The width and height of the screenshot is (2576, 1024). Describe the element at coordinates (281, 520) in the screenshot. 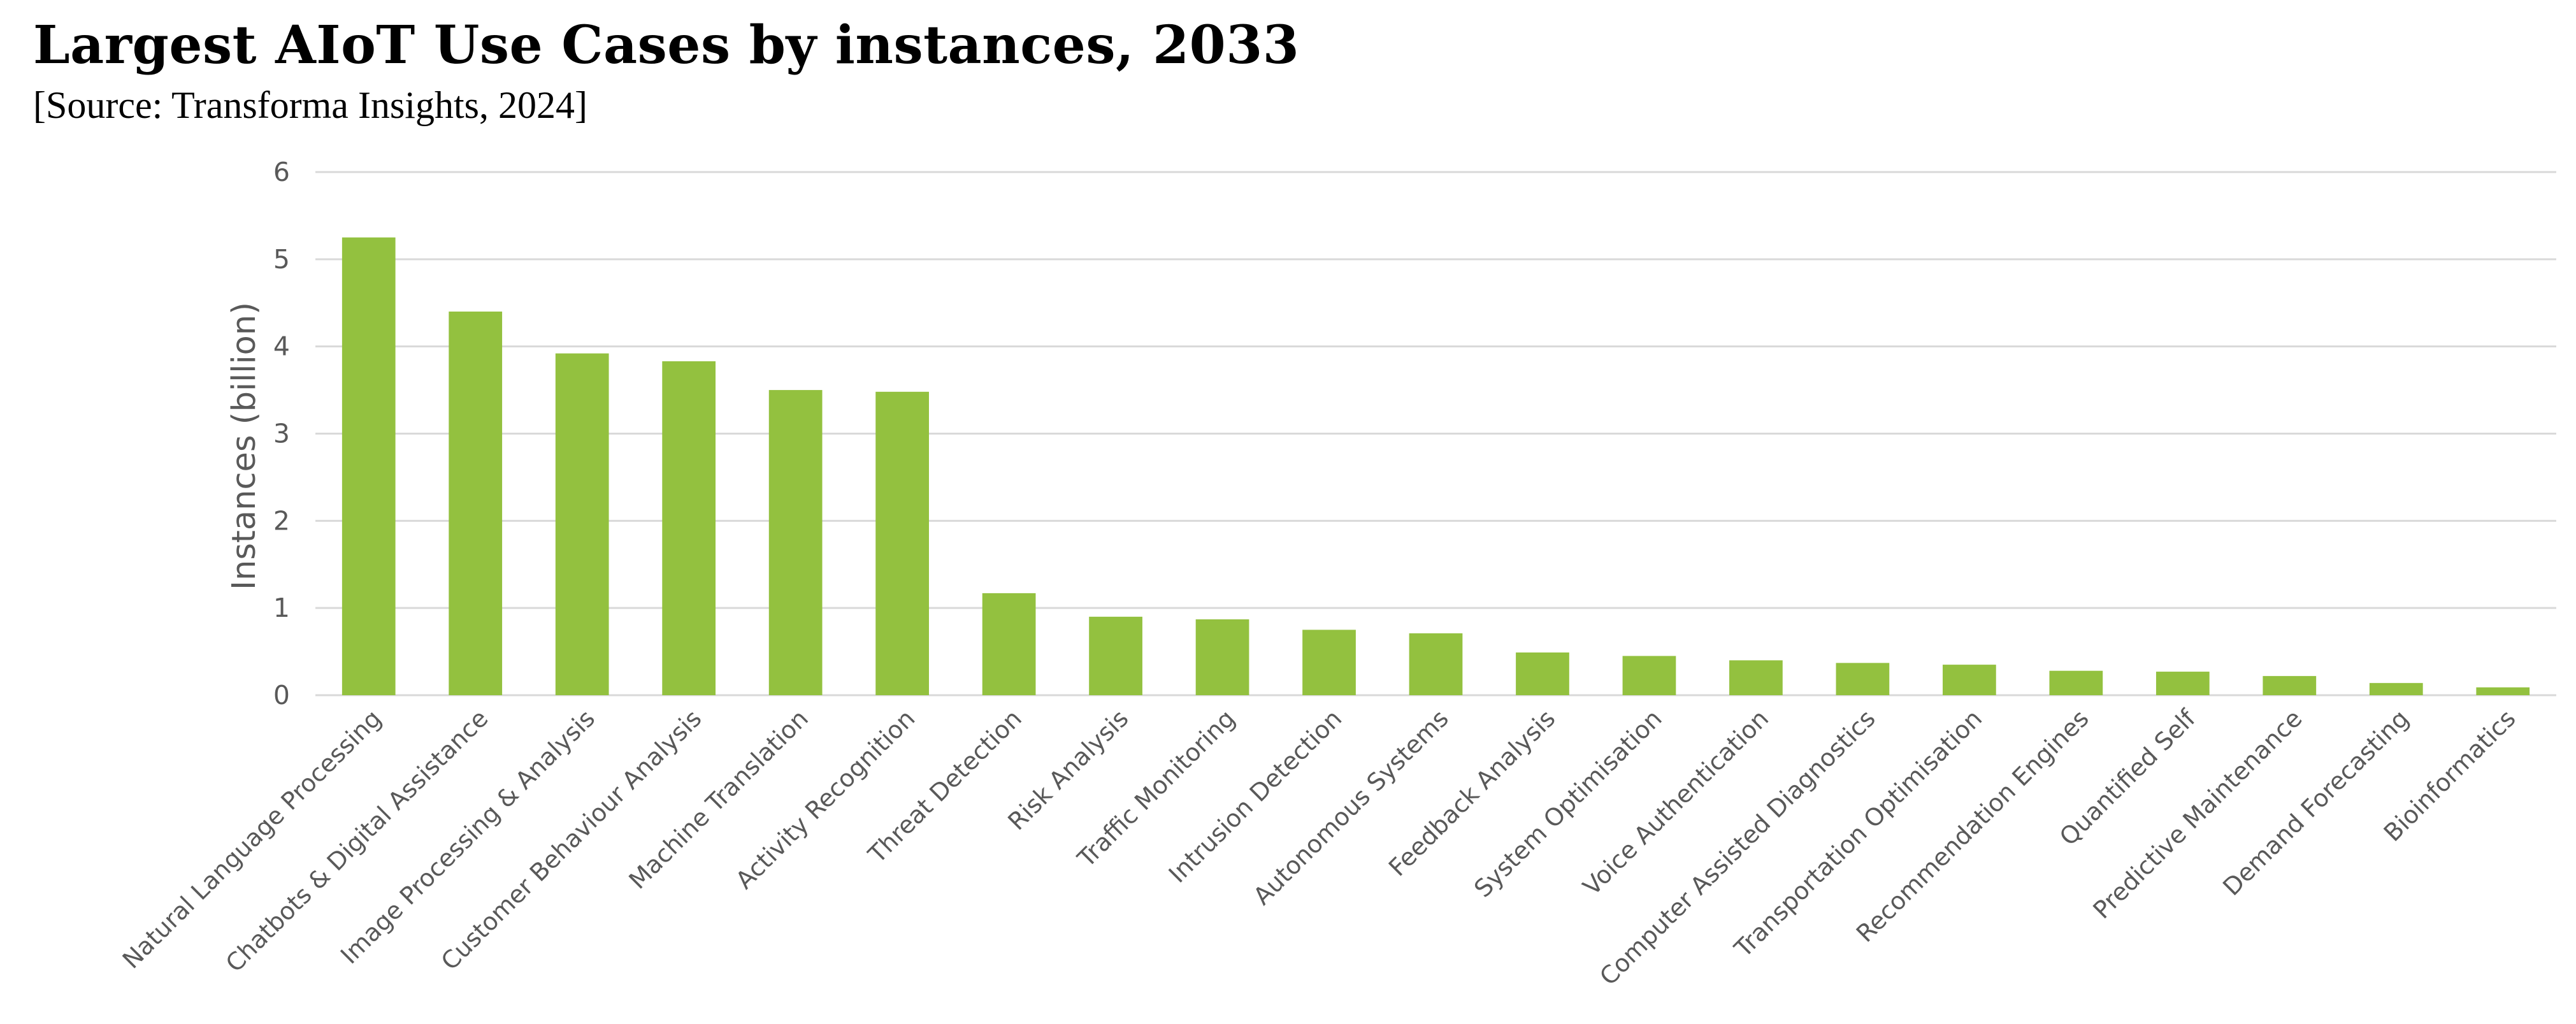

I see `y-tick-label: 2` at that location.